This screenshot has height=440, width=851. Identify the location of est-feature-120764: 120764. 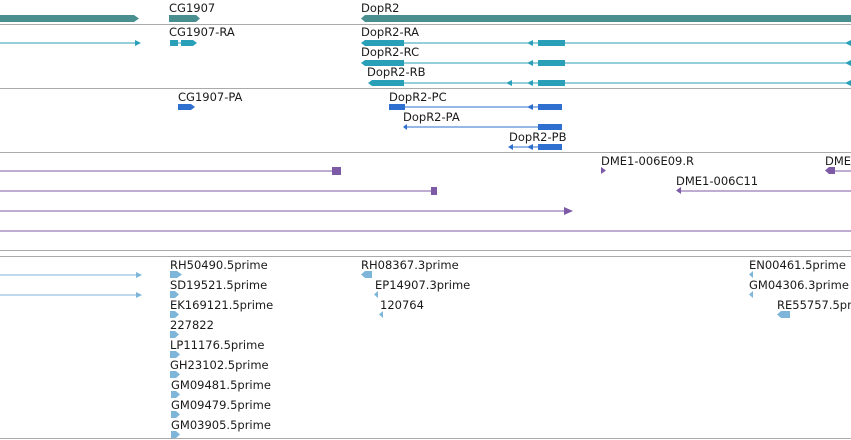
(401, 308).